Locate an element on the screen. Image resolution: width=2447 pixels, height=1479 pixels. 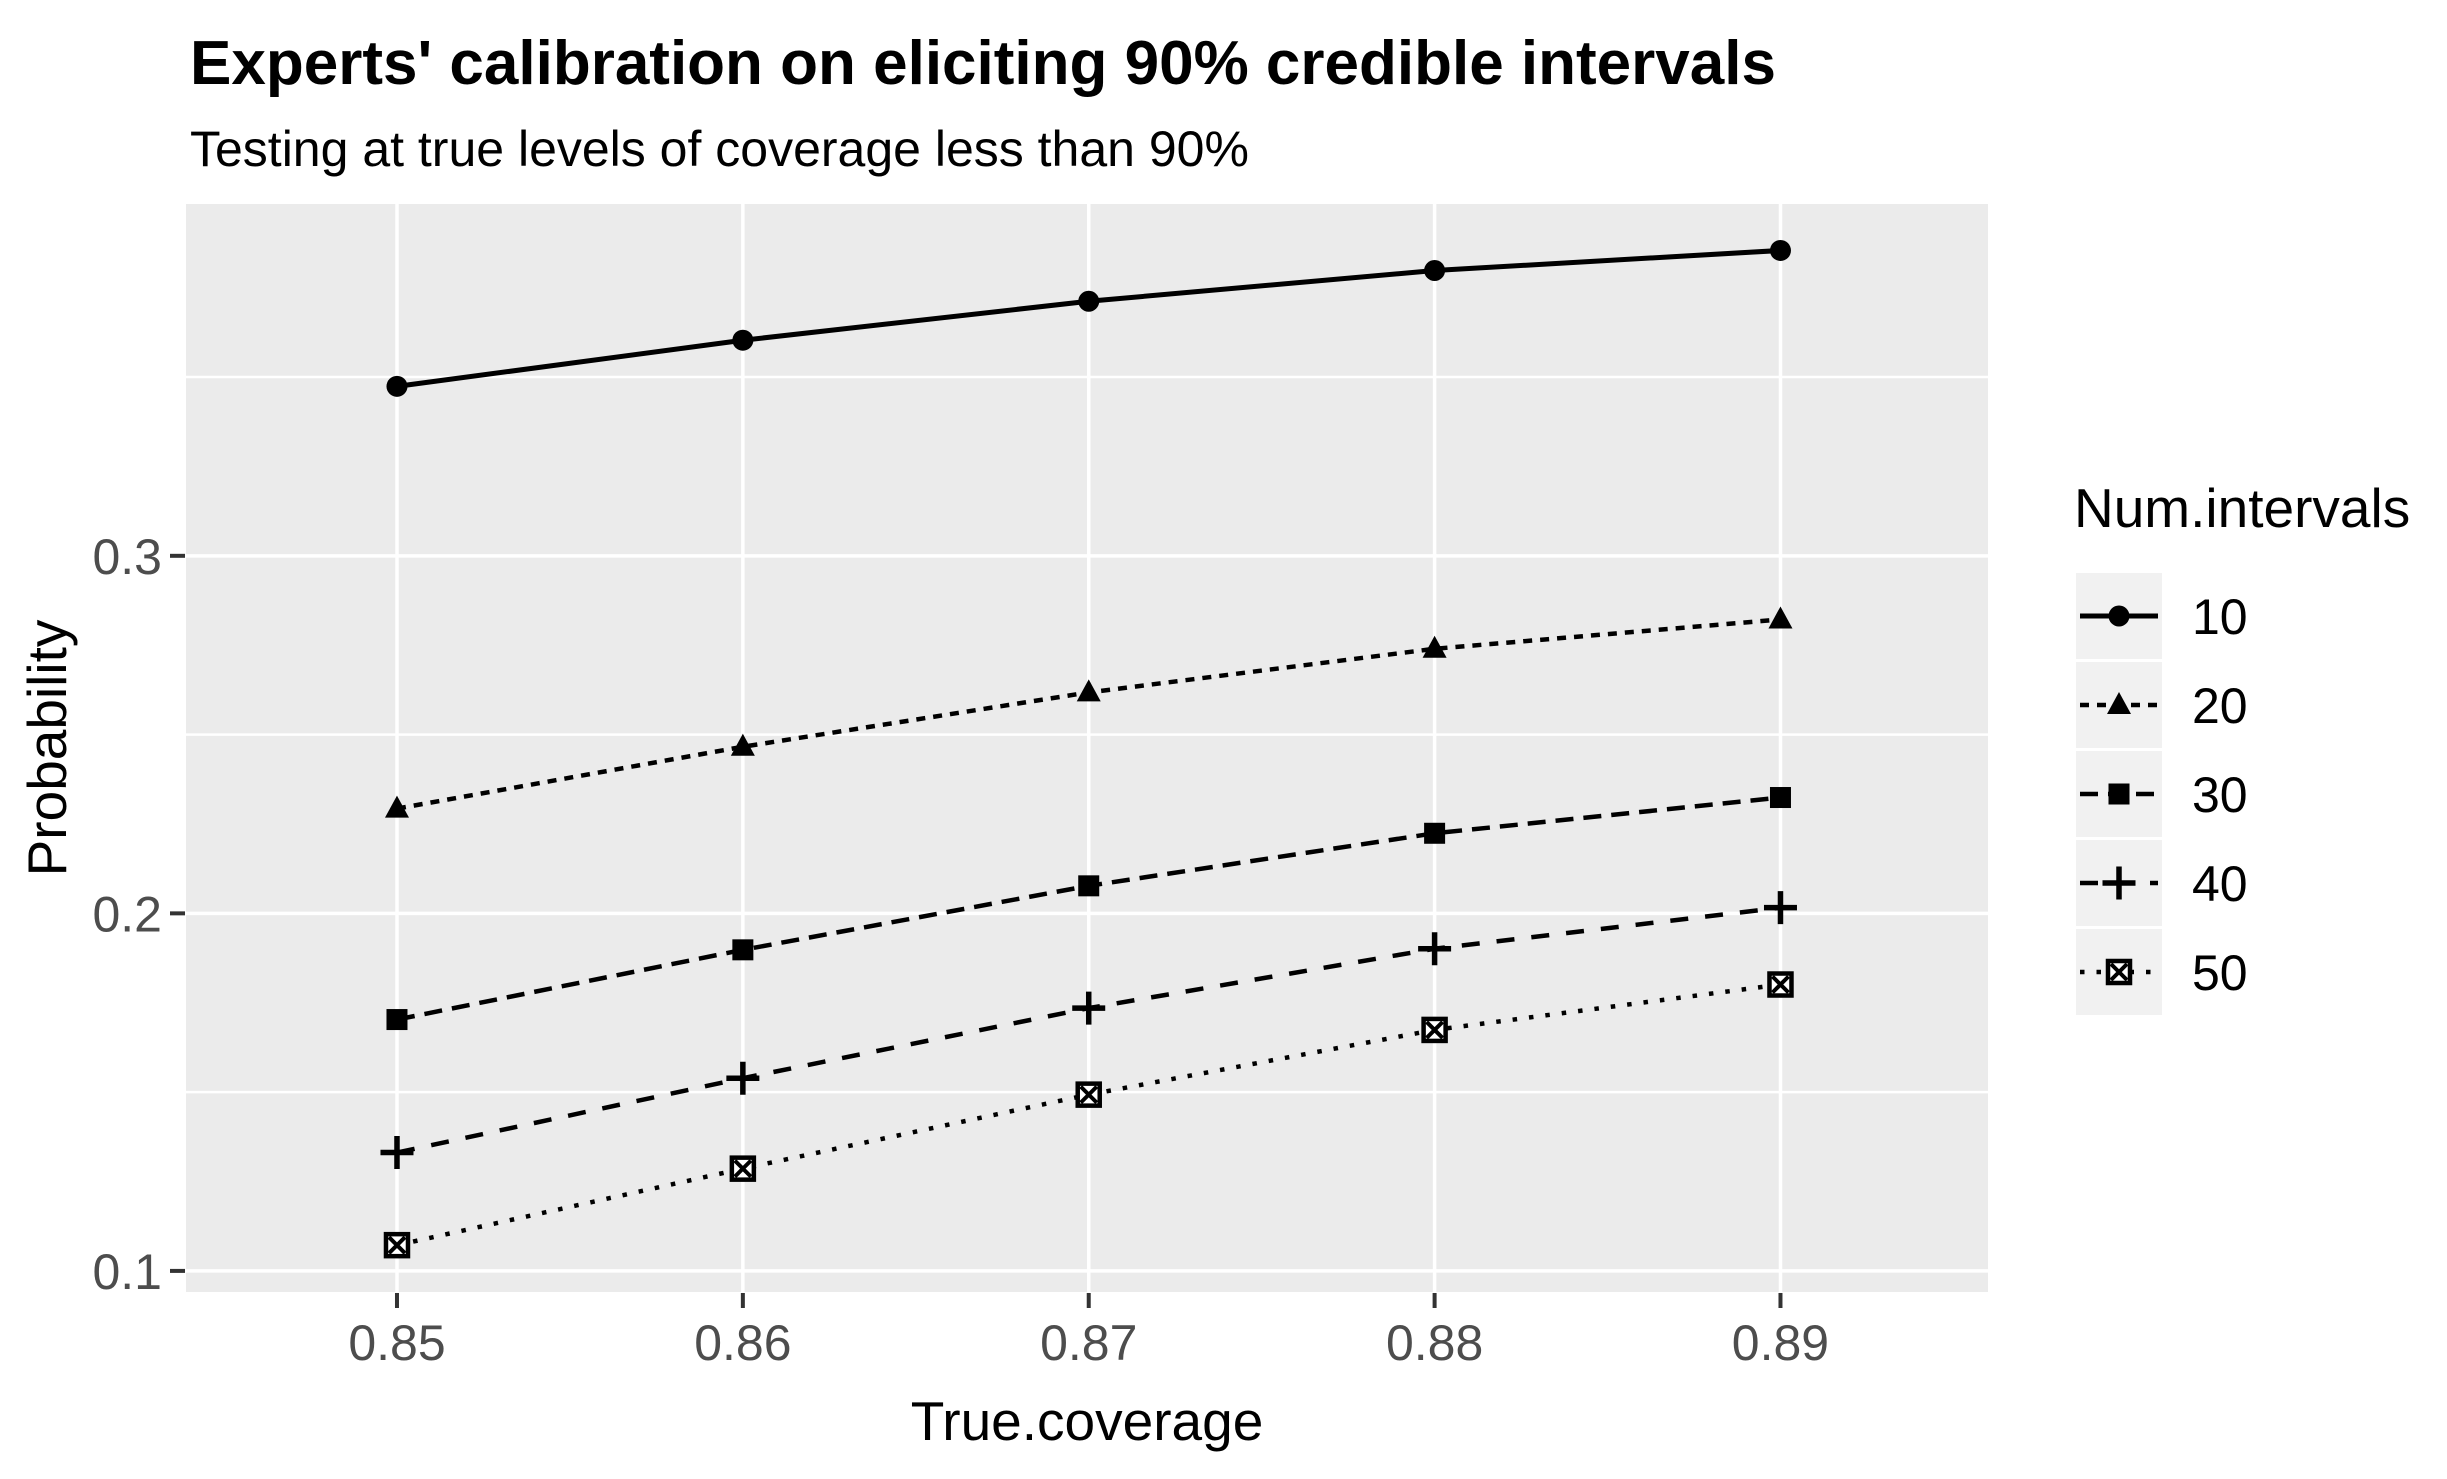
data-point-50-0.86-cross is located at coordinates (743, 1169).